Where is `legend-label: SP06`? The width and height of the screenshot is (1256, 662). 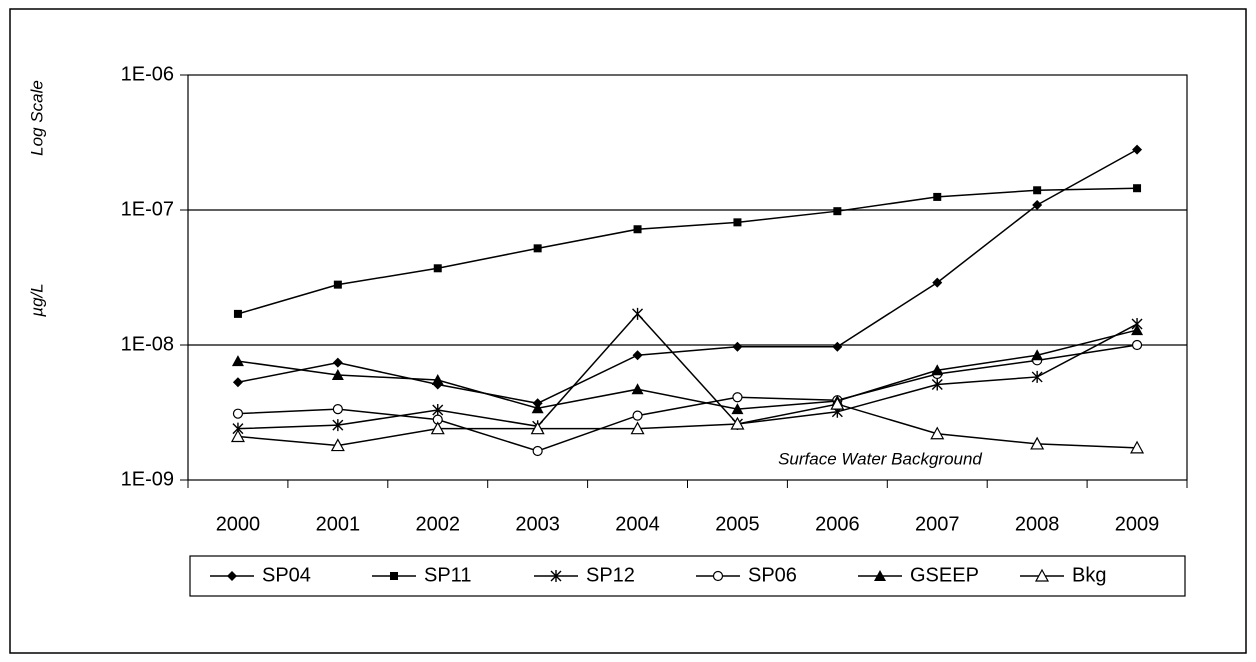
legend-label: SP06 is located at coordinates (772, 575).